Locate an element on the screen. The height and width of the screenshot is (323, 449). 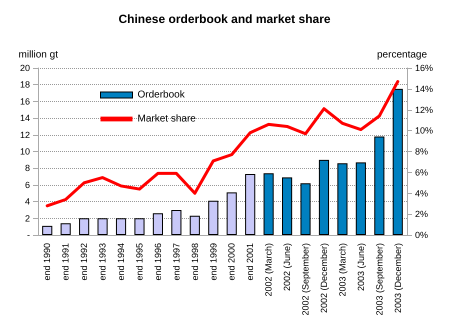
x-tick-label: end 1991 is located at coordinates (65, 262).